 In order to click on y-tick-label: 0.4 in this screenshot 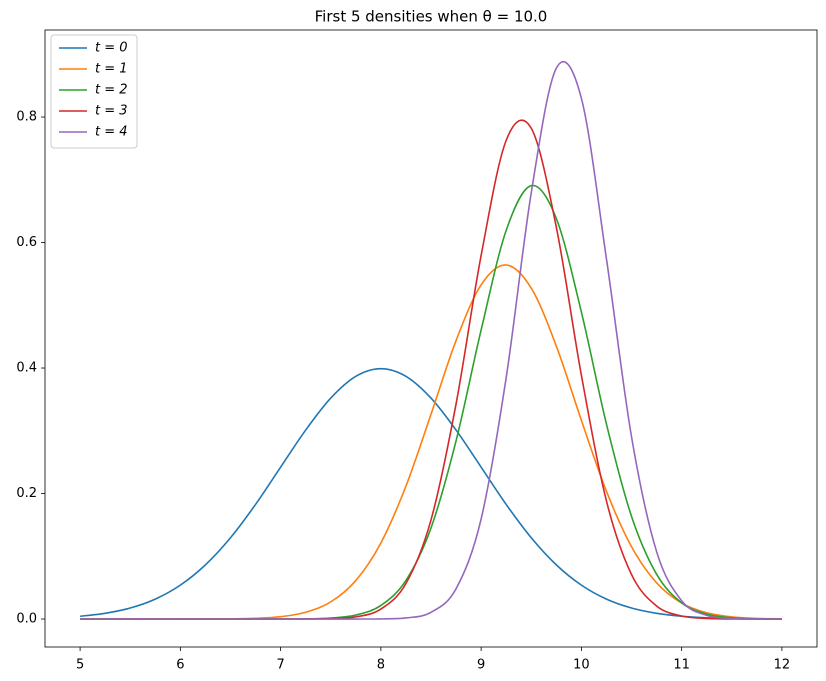, I will do `click(26, 368)`.